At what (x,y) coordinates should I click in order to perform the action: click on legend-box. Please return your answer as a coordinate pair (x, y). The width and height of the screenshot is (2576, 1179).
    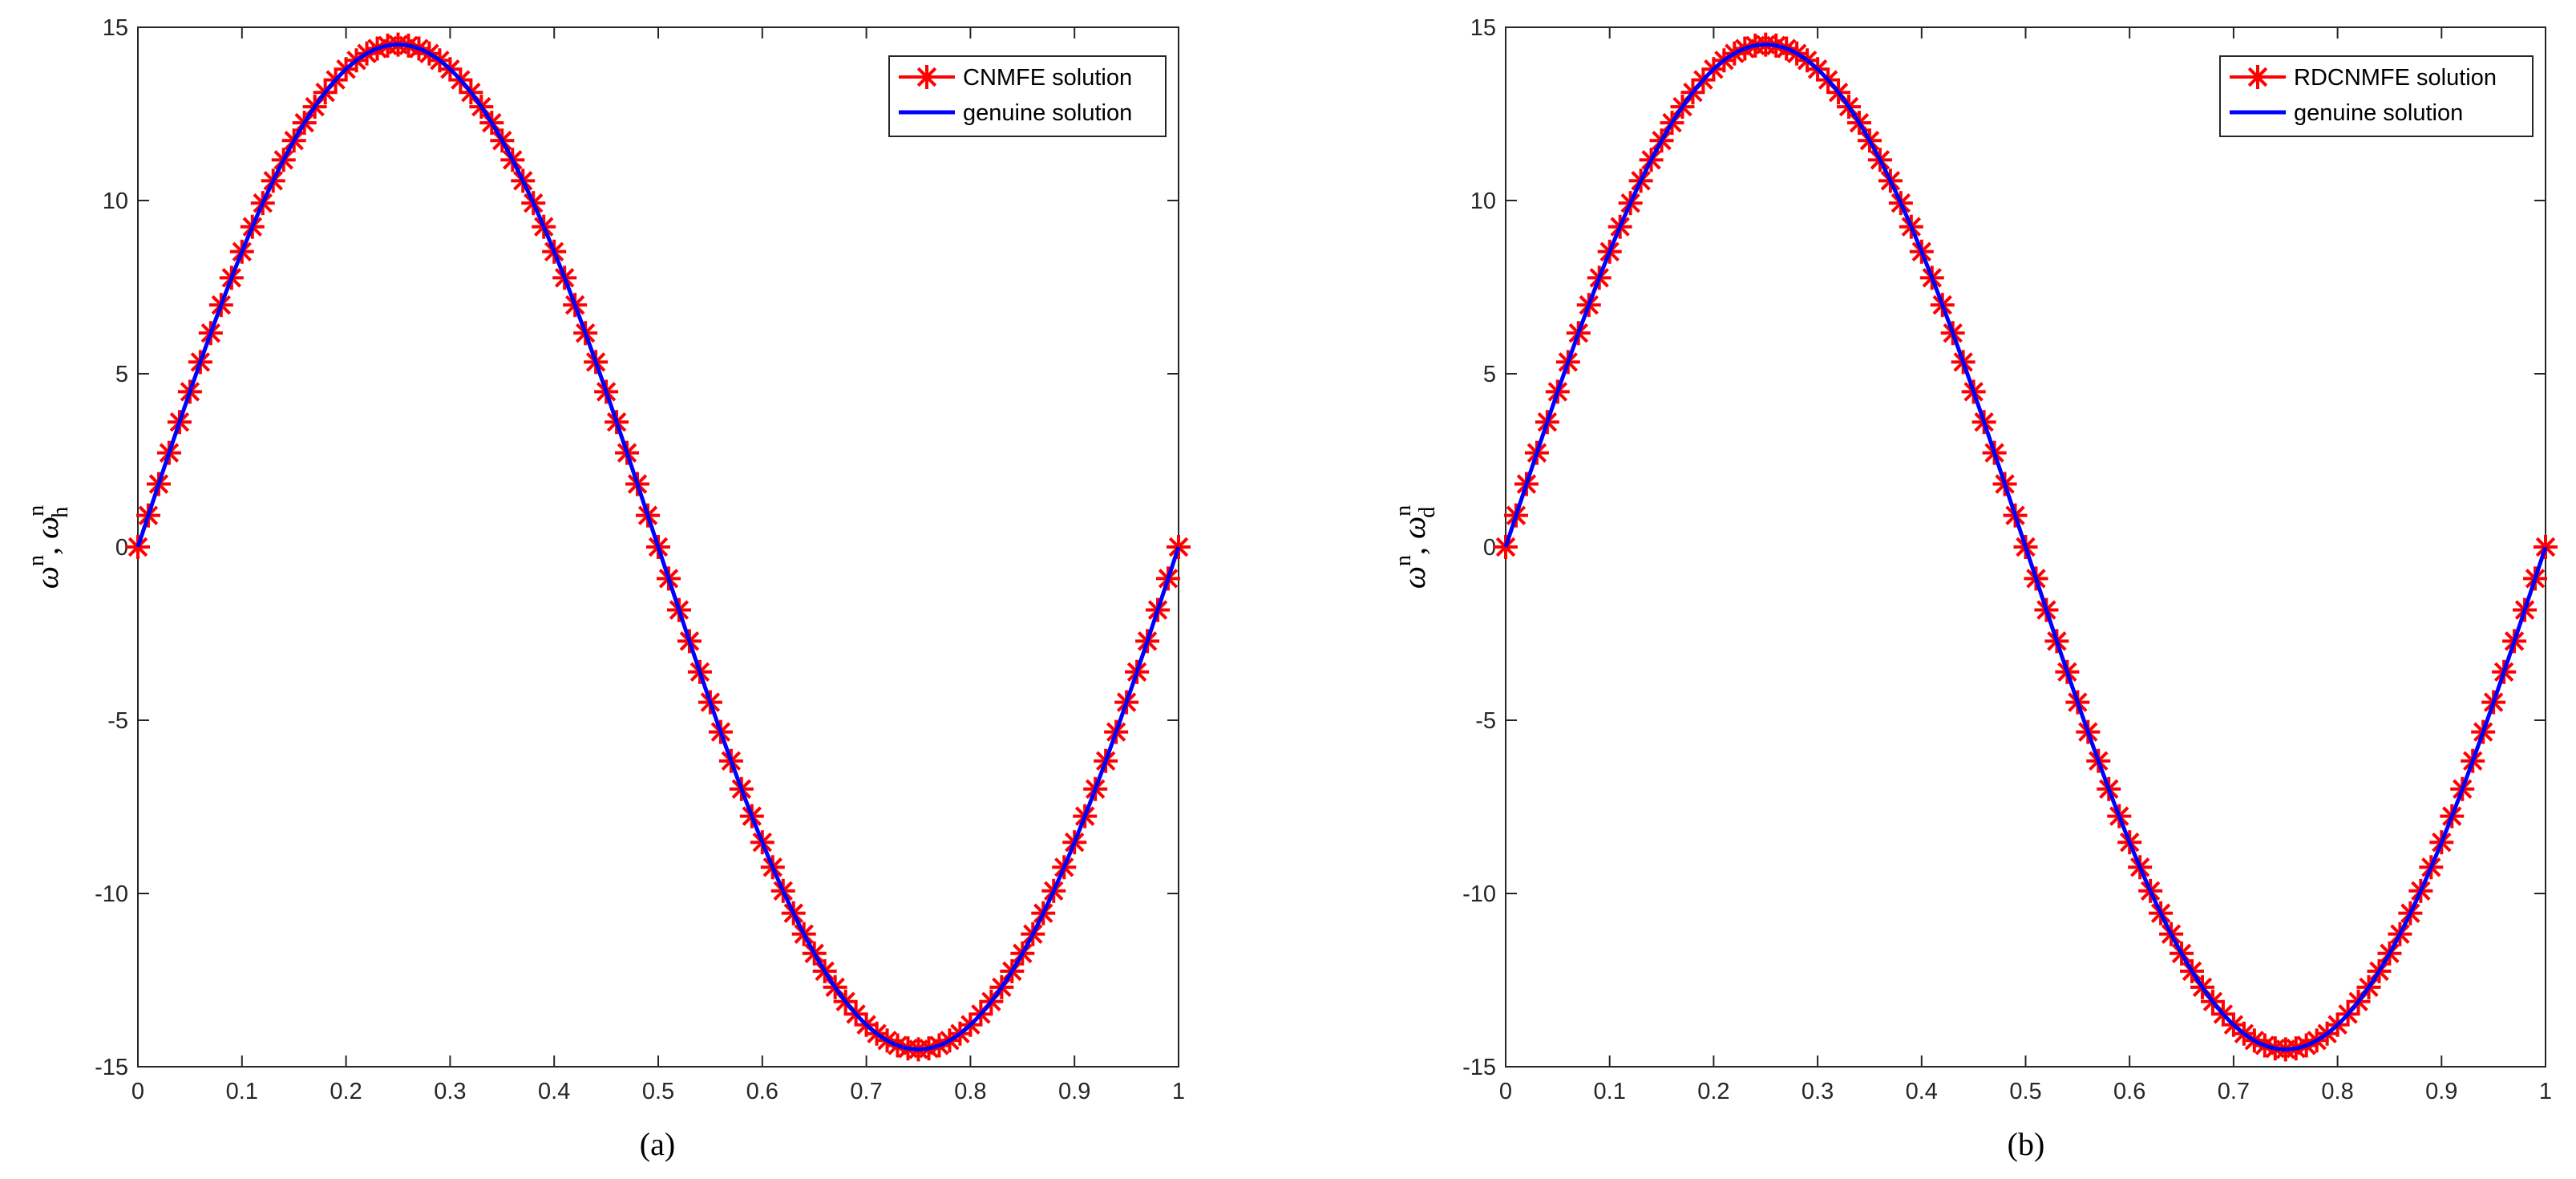
    Looking at the image, I should click on (2376, 96).